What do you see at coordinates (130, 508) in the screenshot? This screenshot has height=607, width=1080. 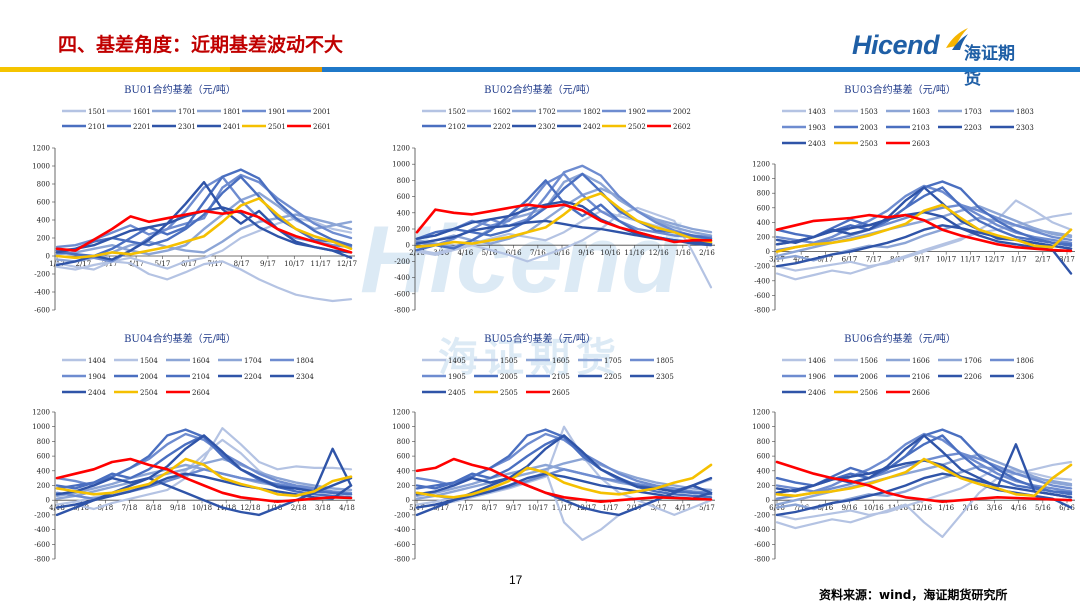 I see `x-tick-label: 7/18` at bounding box center [130, 508].